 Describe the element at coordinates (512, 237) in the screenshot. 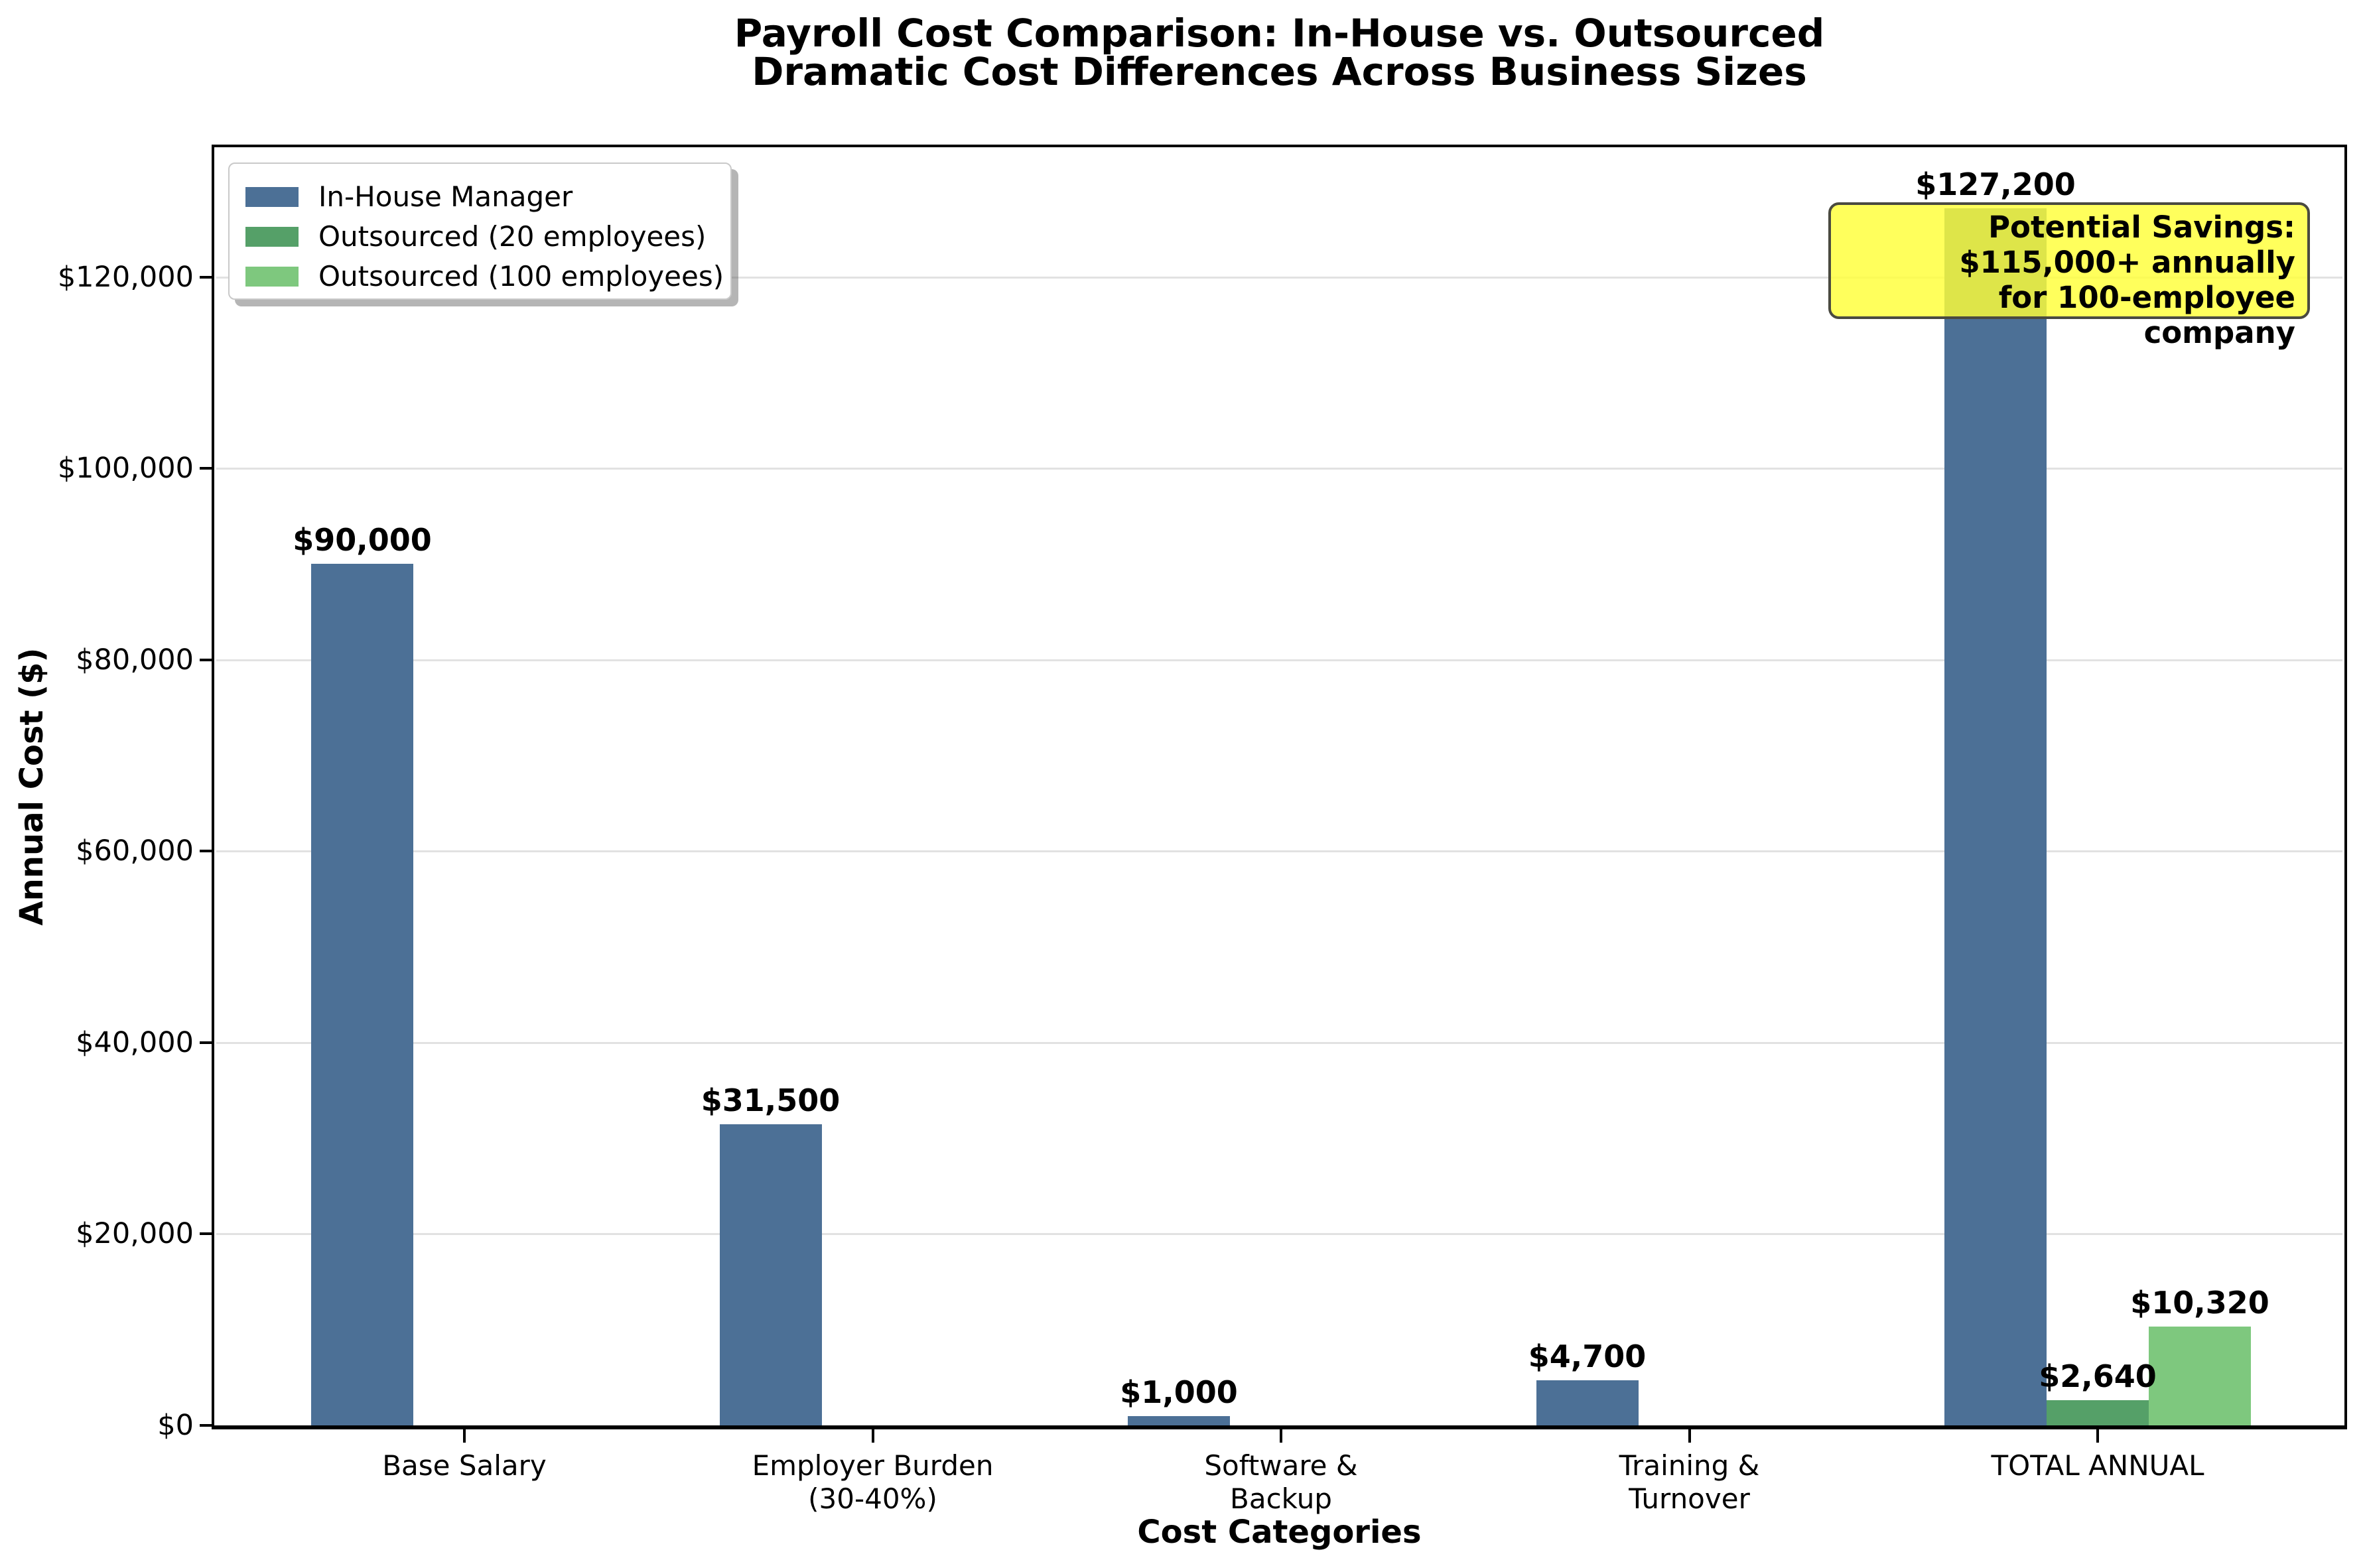

I see `legend-label-outsourced-20-employees: Outsourced (20 employees)` at that location.